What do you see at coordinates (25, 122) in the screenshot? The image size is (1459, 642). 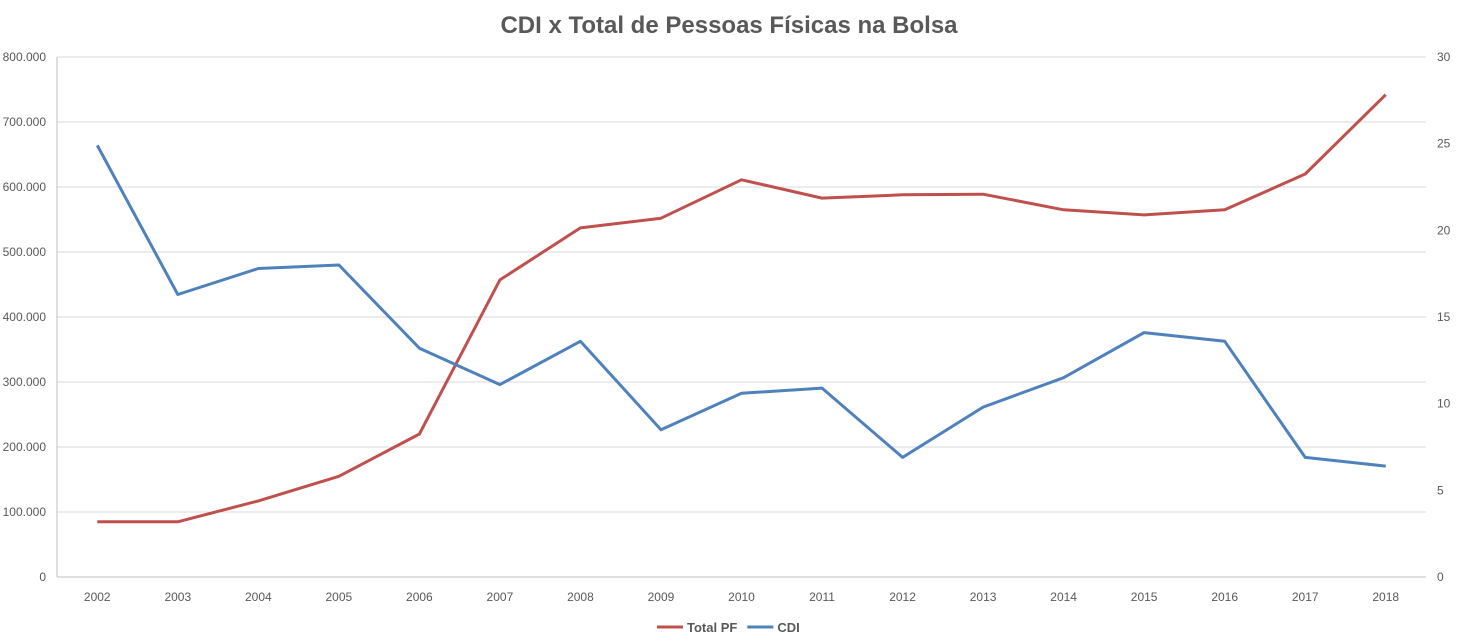 I see `left-tick-label: 700.000` at bounding box center [25, 122].